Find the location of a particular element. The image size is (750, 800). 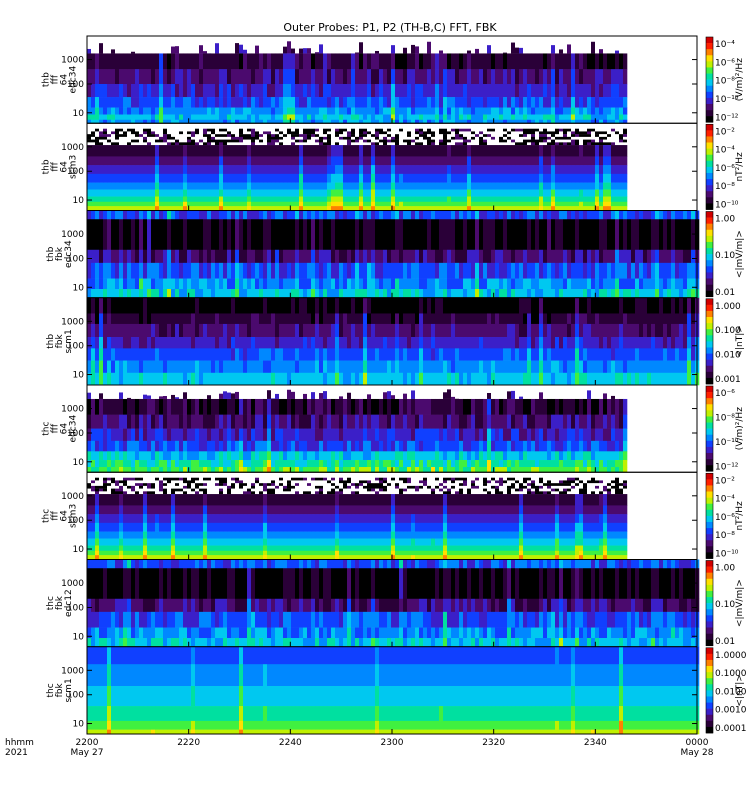

colorbar: 10⁻⁶ 10⁻⁸ 10⁻¹⁰ 10⁻¹² (V/m)²/Hz is located at coordinates (725, 428).